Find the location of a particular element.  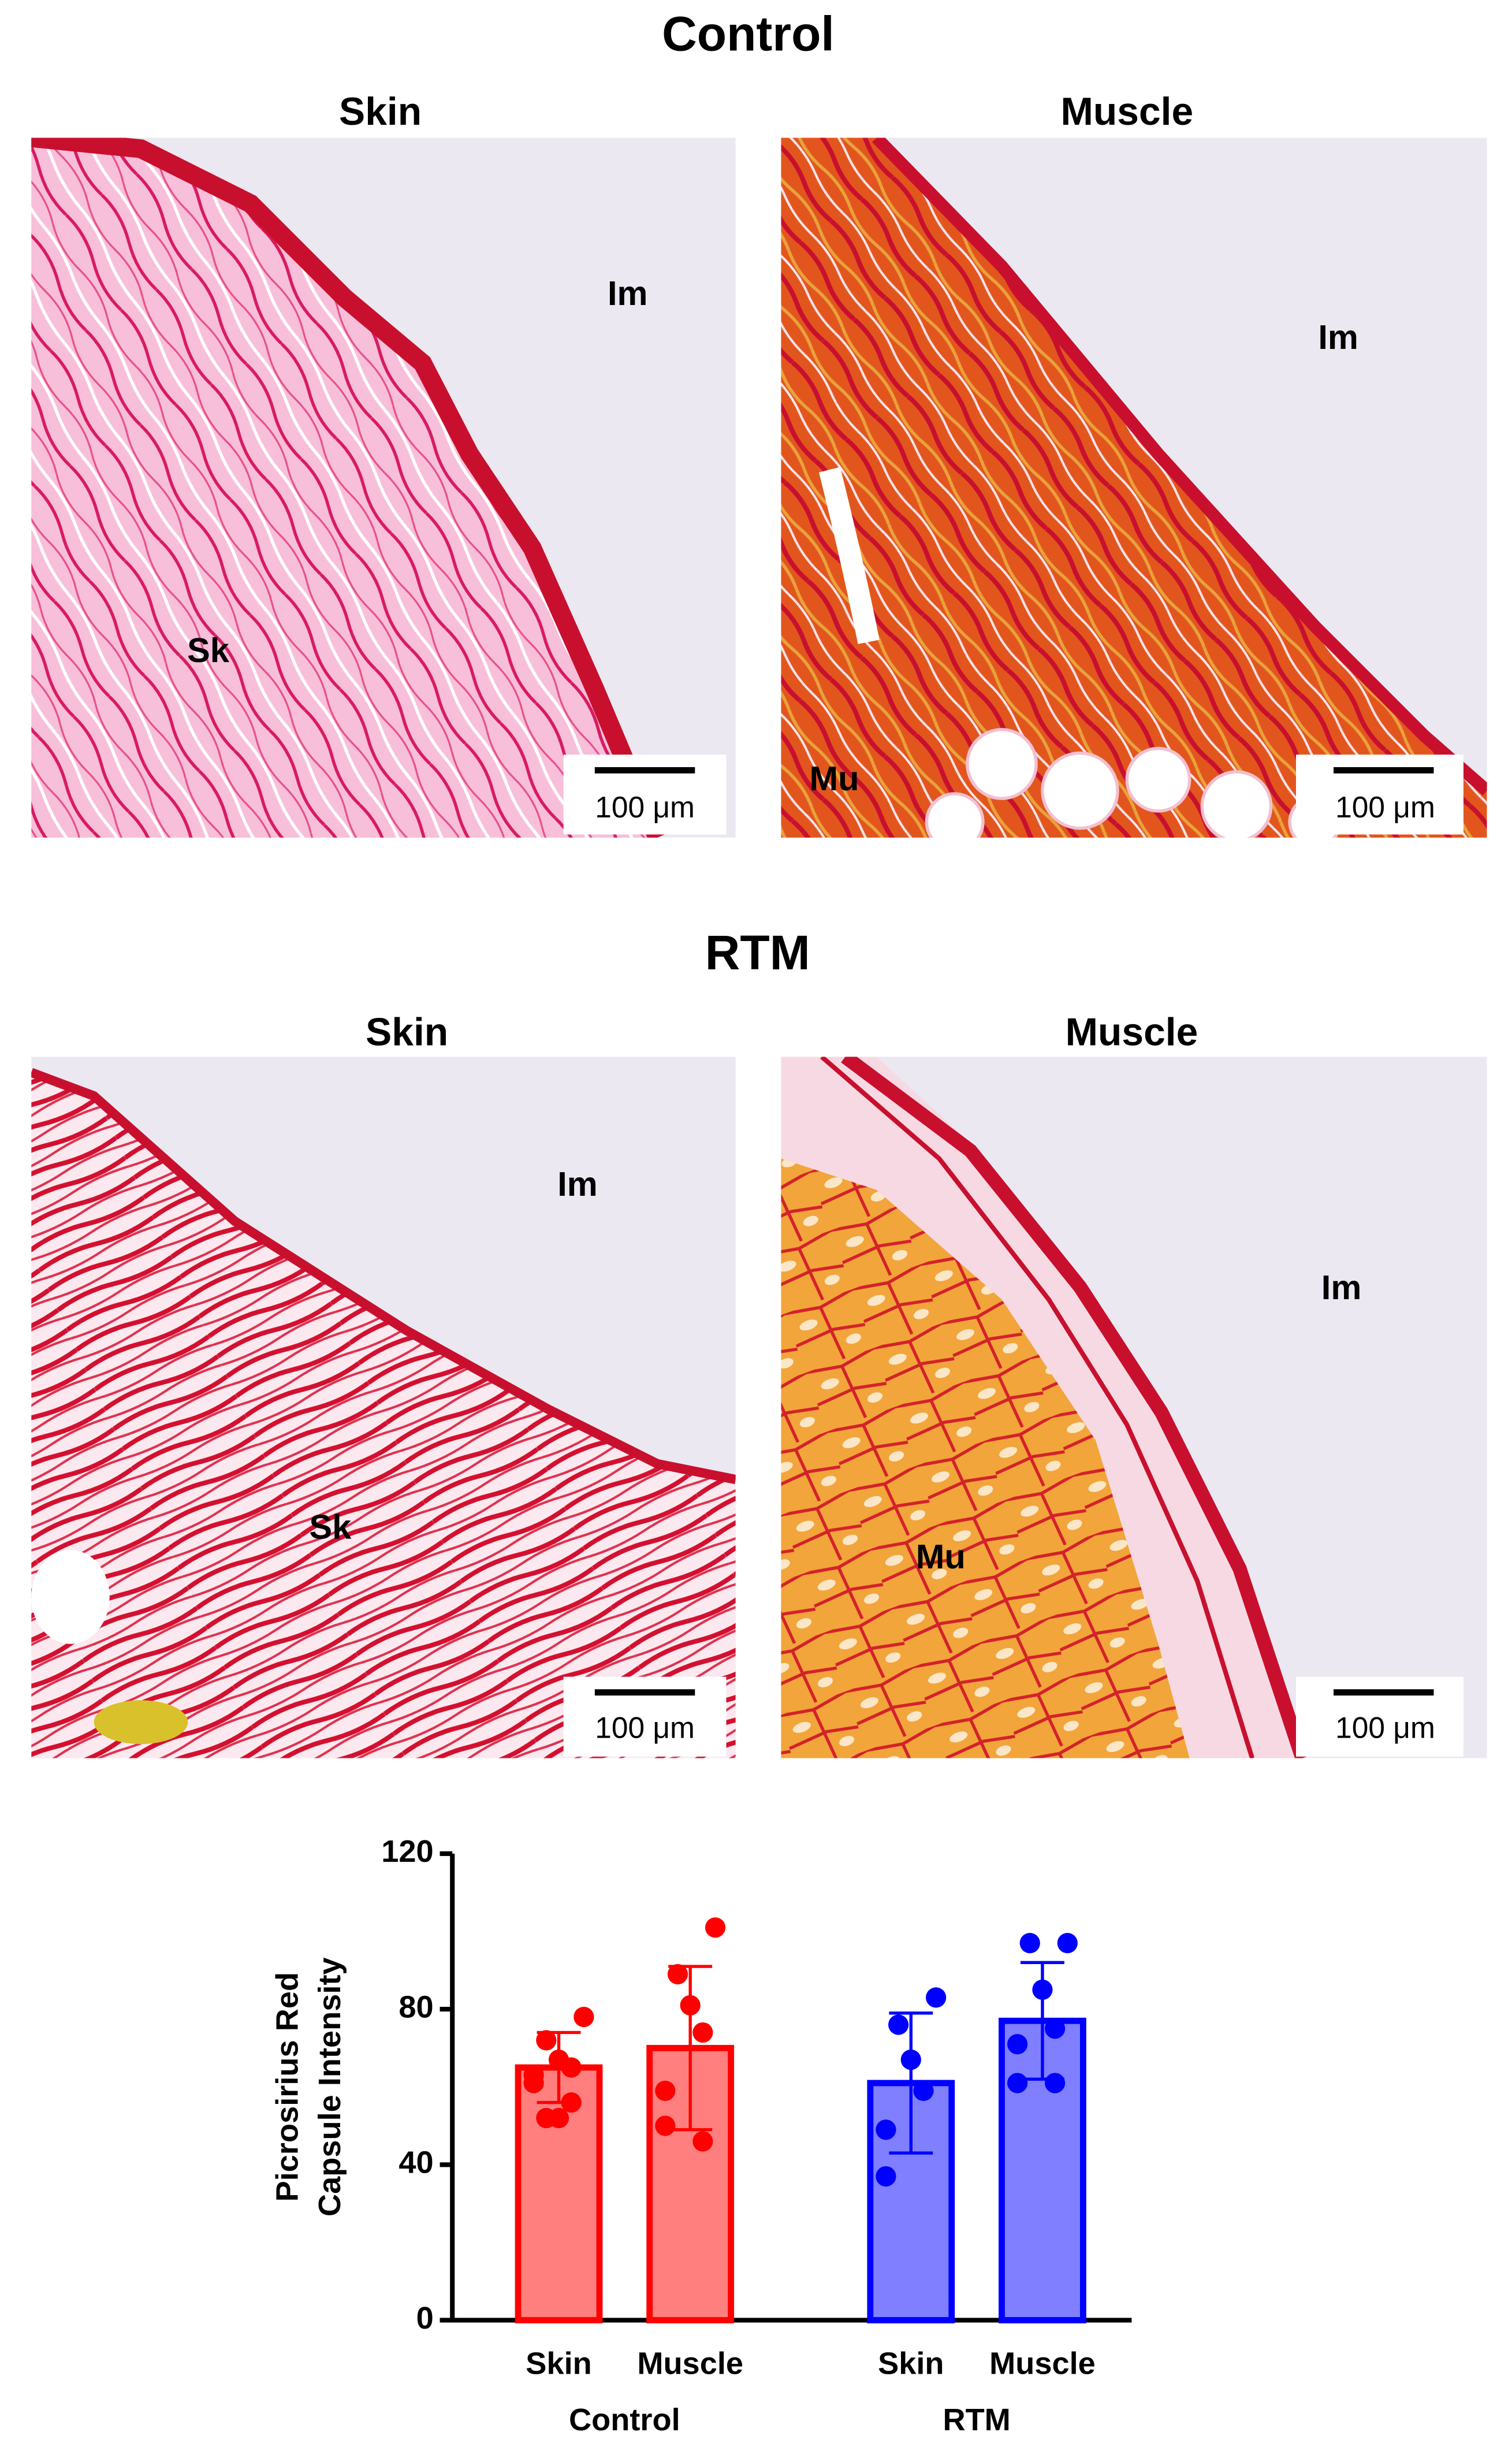

y-tick-label: 40 is located at coordinates (416, 2162).